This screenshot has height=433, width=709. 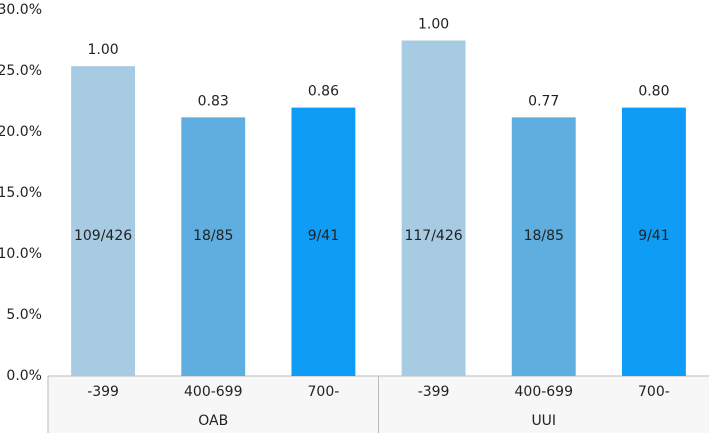 I want to click on y-tick-label: 20.0%, so click(x=21, y=132).